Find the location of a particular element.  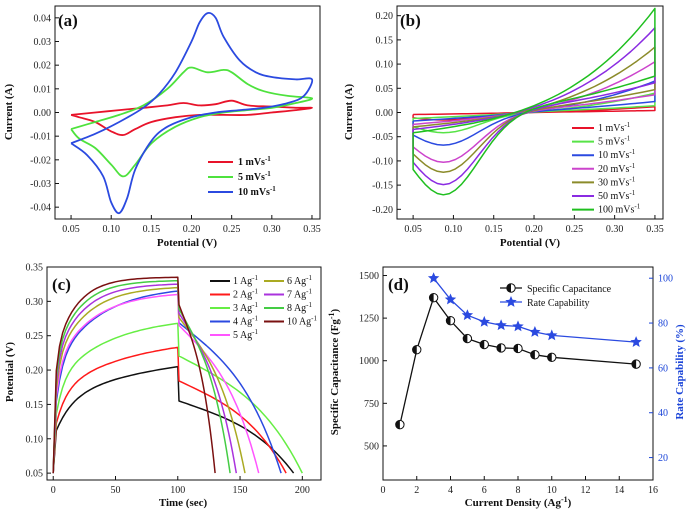

panel-d-y2label: Rate Capability (%) is located at coordinates (680, 372).